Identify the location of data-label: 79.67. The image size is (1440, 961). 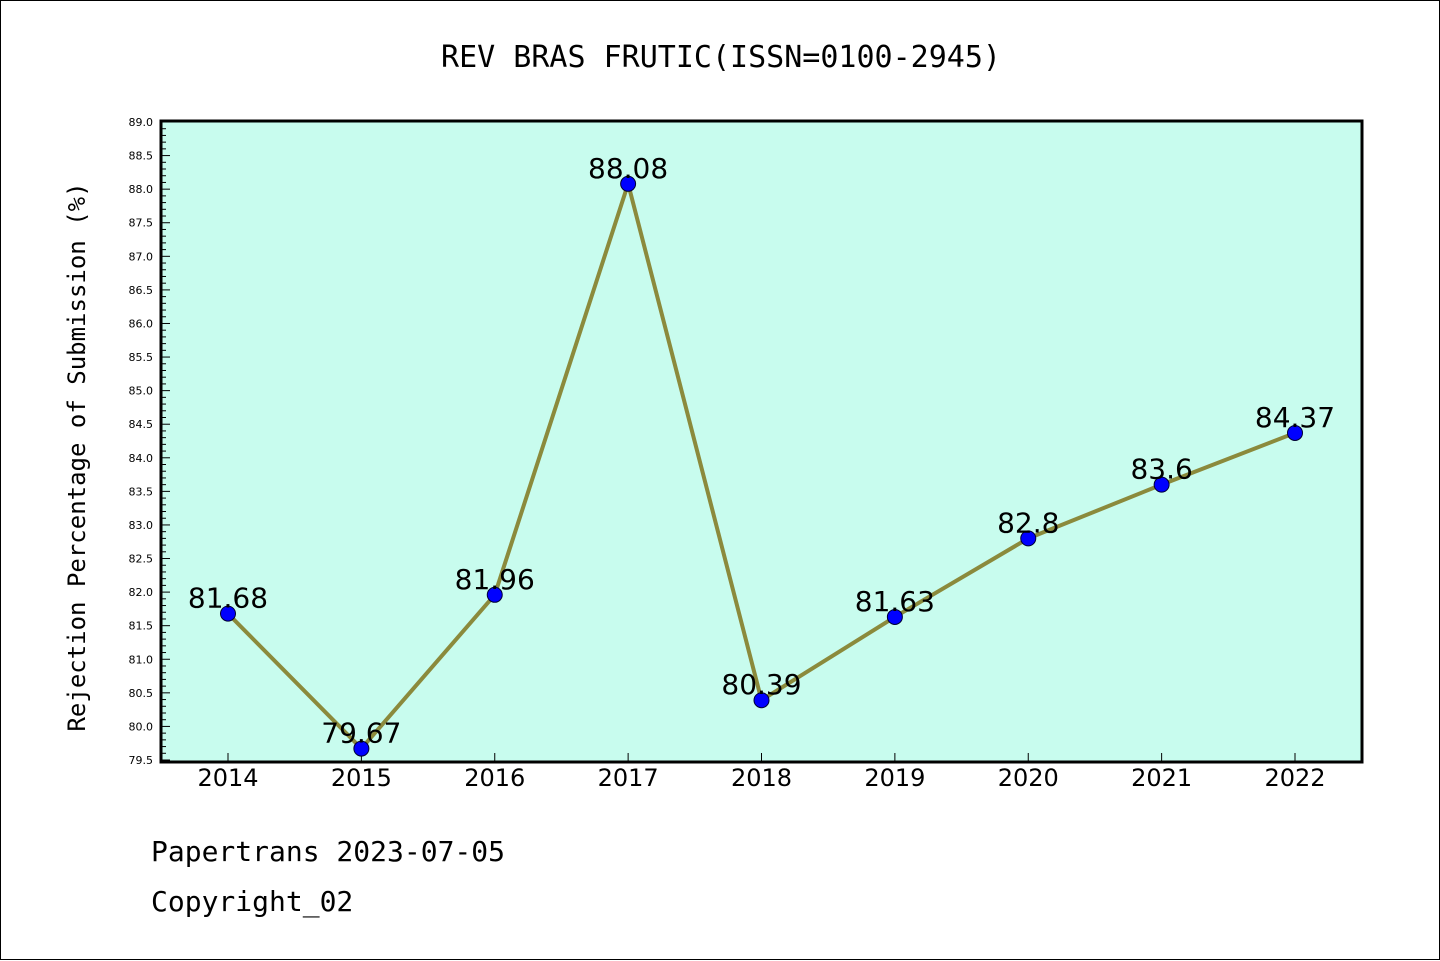
(361, 733).